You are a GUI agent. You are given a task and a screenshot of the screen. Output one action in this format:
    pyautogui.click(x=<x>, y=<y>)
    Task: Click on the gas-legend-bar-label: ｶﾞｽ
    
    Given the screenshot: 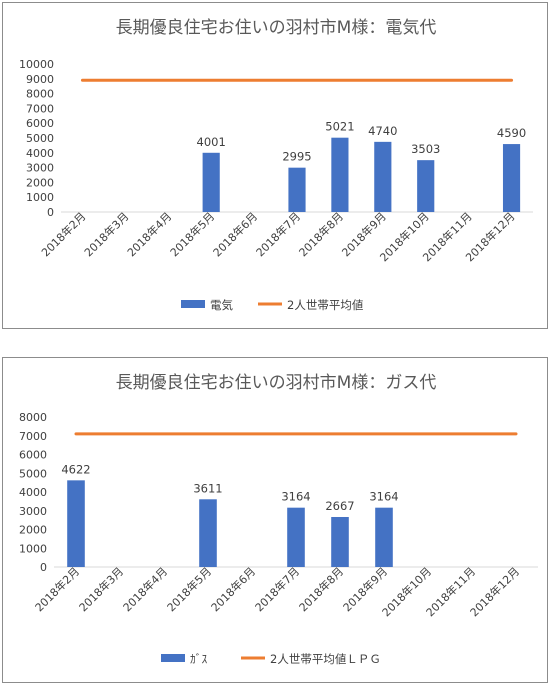 What is the action you would take?
    pyautogui.click(x=198, y=659)
    